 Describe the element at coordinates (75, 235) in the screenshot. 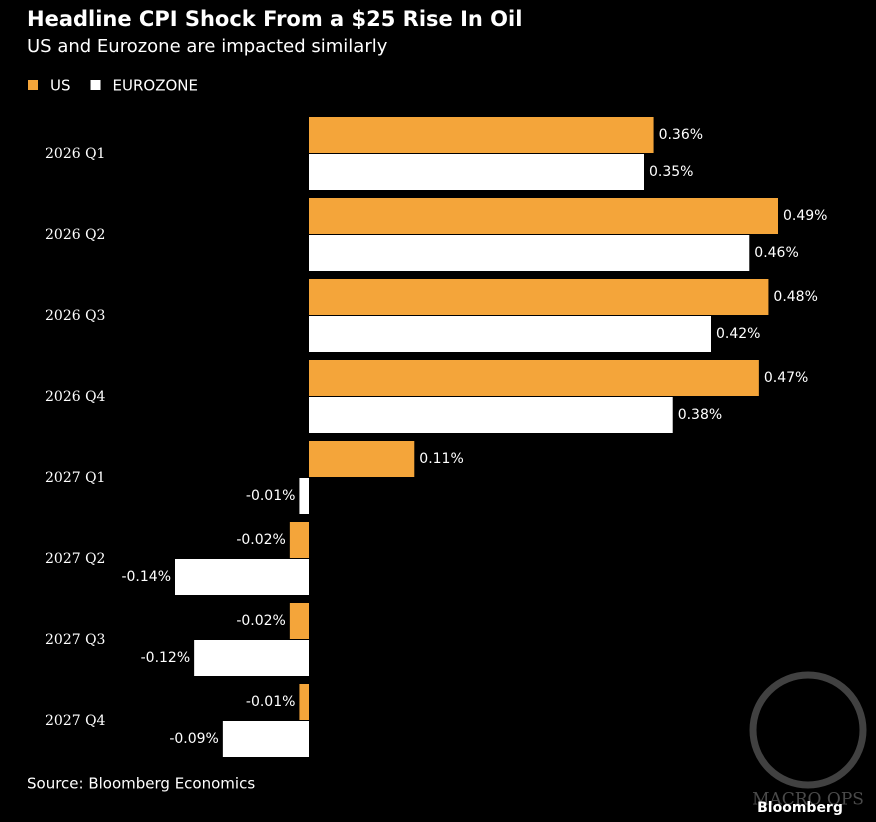

I see `category-label: 2026 Q2` at that location.